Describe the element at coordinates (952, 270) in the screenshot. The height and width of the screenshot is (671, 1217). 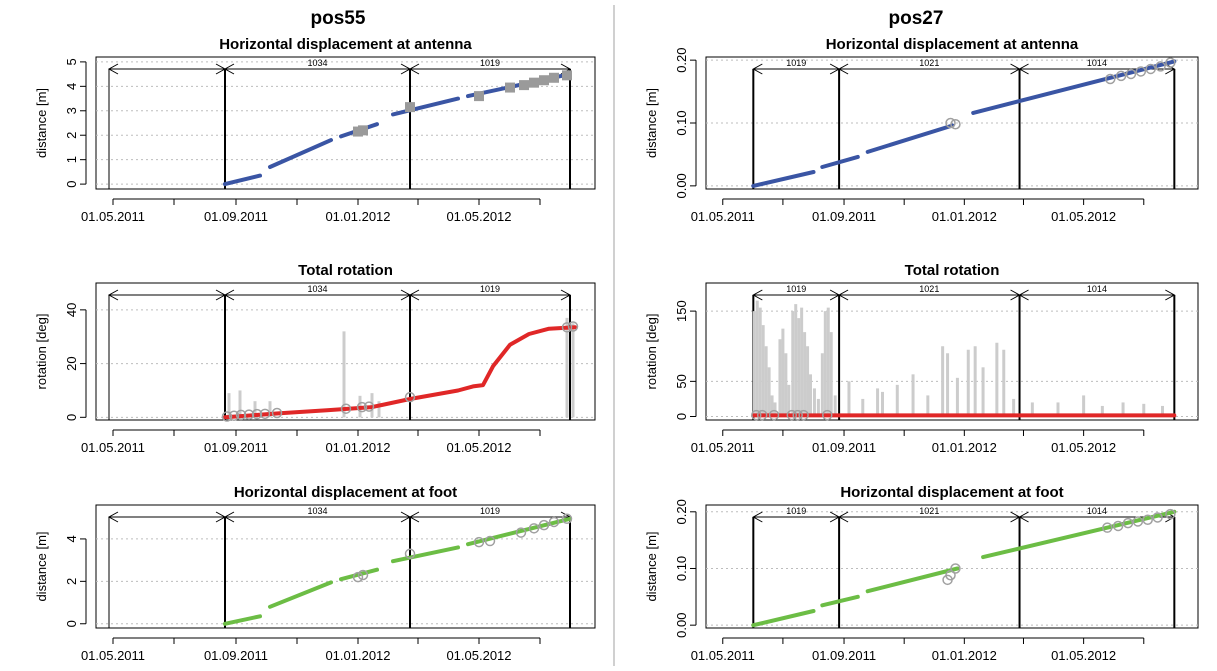
I see `panel-title: Total rotation` at that location.